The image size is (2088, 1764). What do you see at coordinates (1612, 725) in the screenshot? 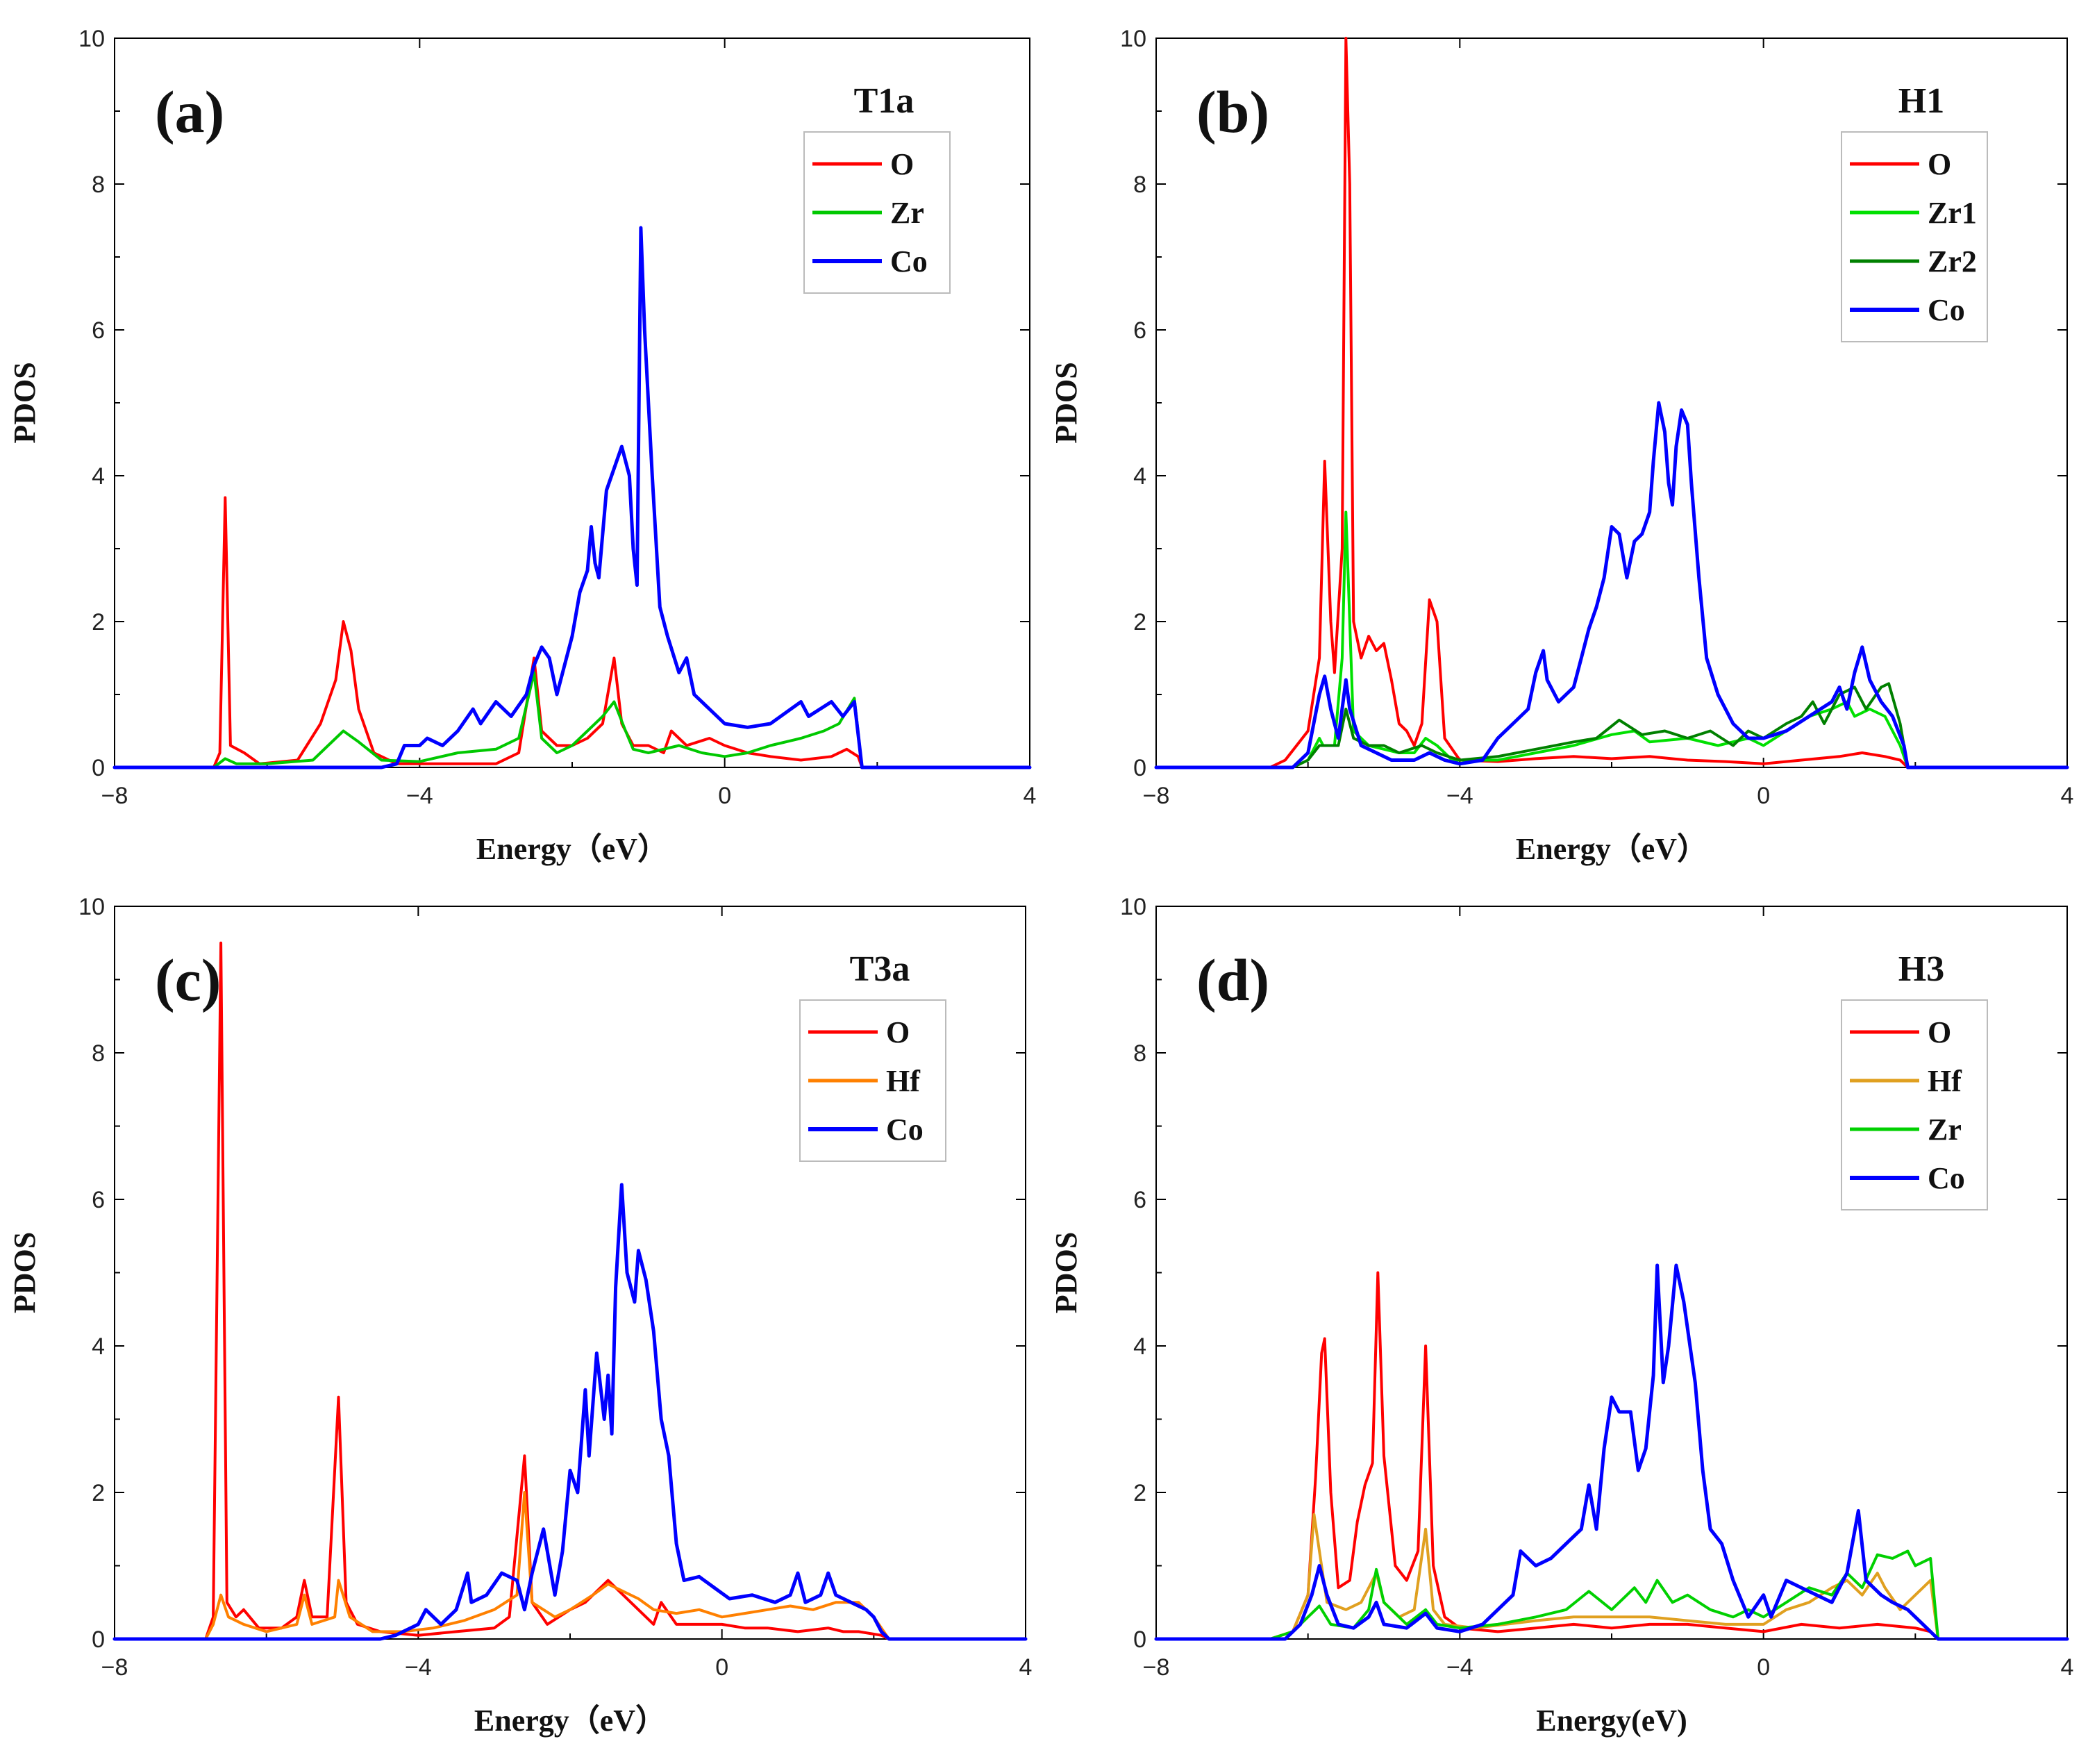
I see `series-line-zr2` at bounding box center [1612, 725].